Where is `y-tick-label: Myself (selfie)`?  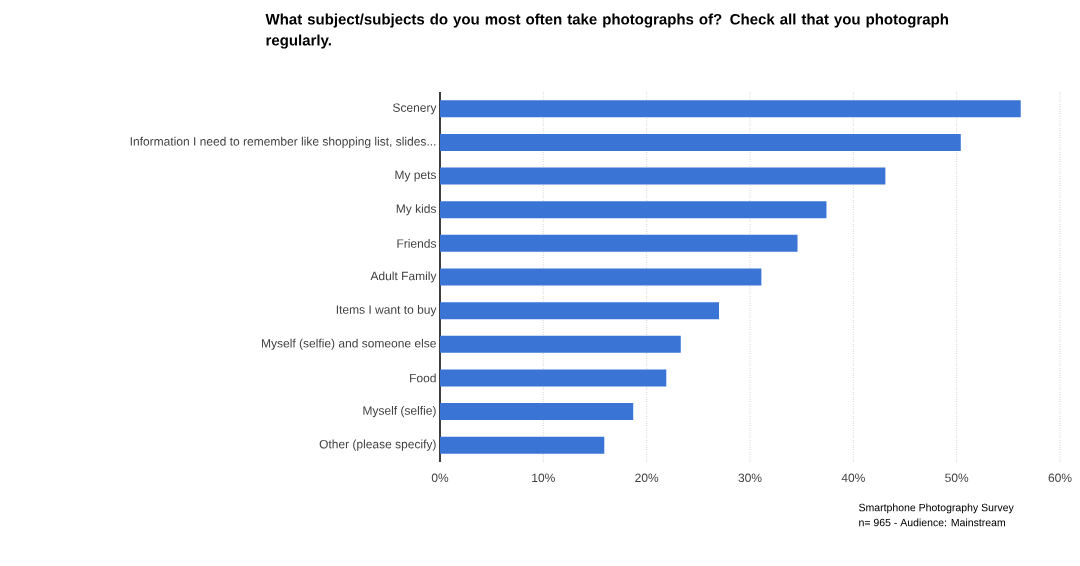
y-tick-label: Myself (selfie) is located at coordinates (399, 411).